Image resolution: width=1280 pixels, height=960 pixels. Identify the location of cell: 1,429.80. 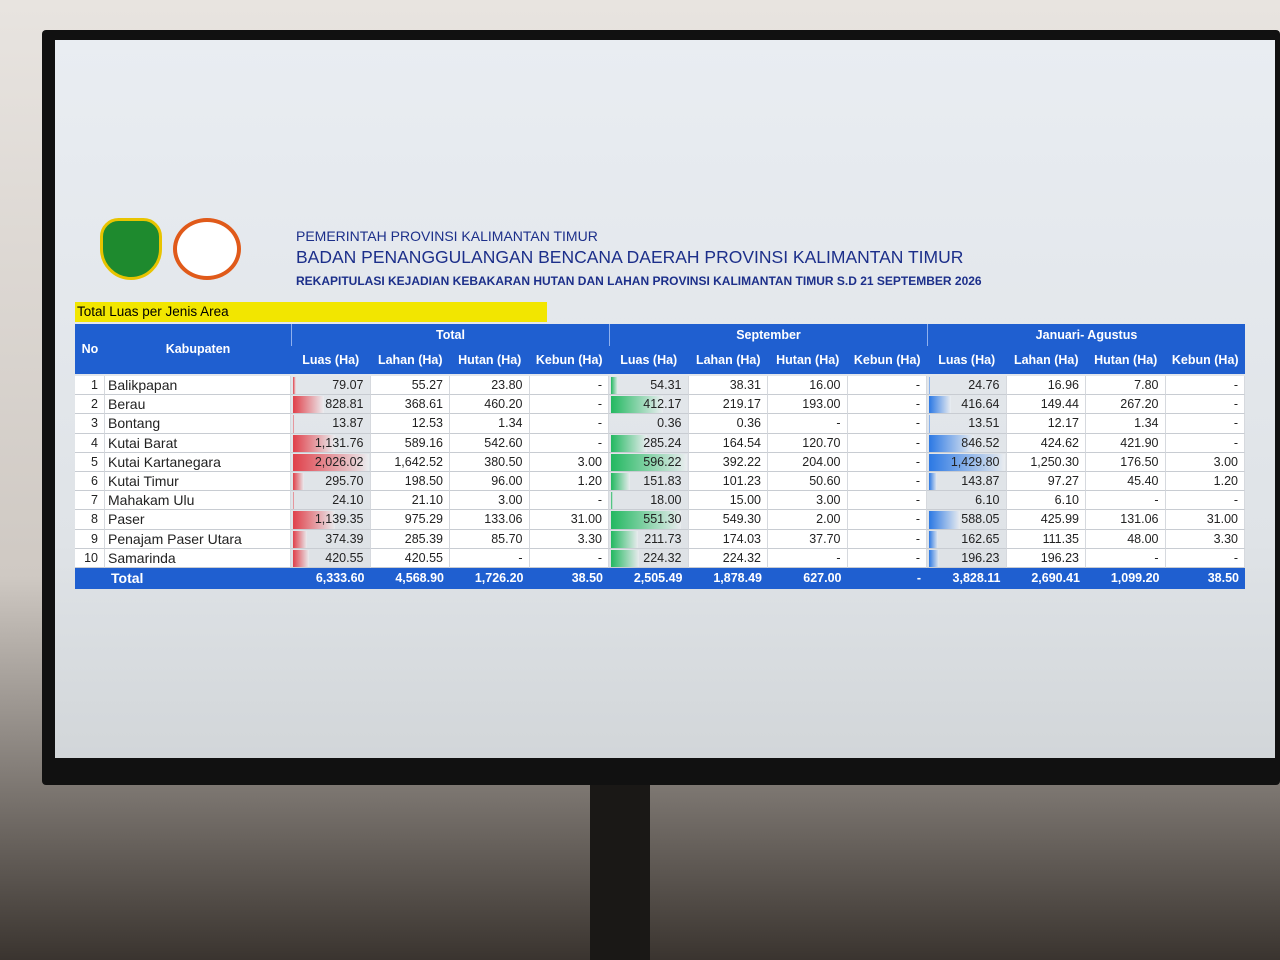
(967, 462).